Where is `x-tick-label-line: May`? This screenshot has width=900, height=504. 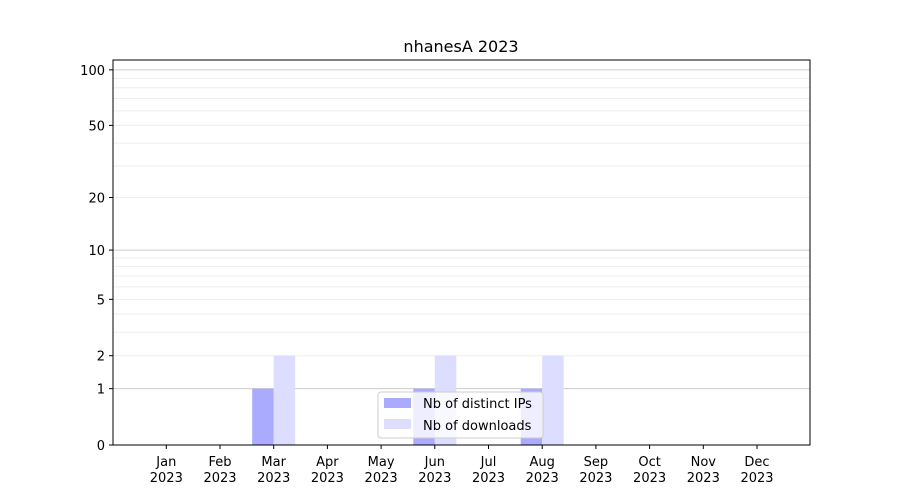
x-tick-label-line: May is located at coordinates (381, 462).